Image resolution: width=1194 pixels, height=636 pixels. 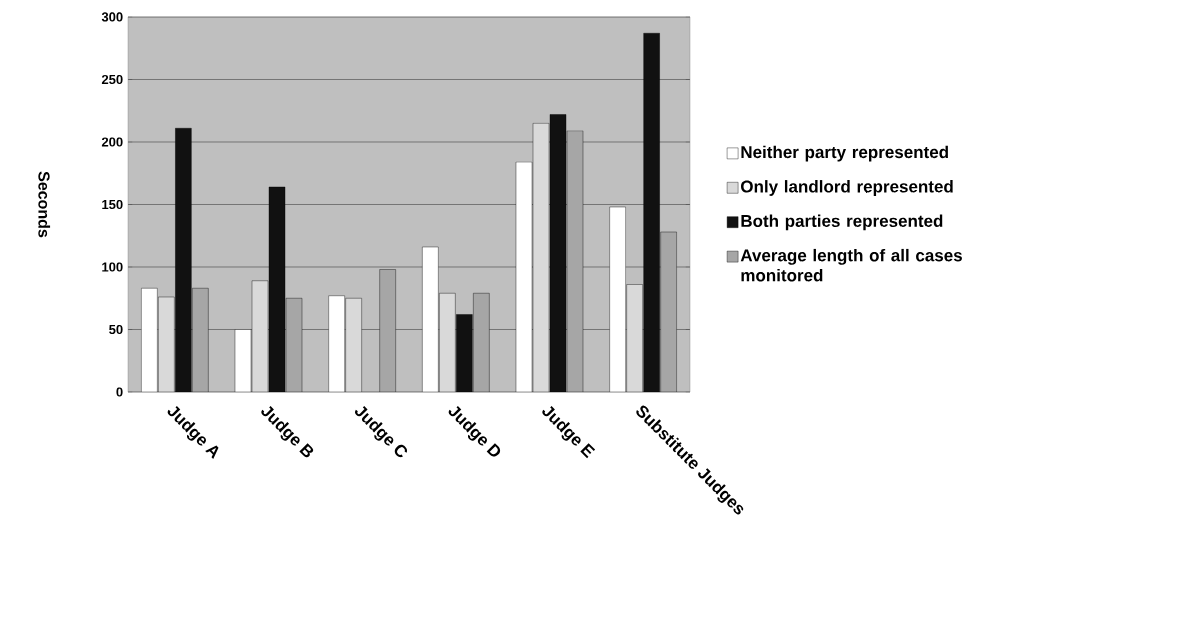 What do you see at coordinates (847, 188) in the screenshot?
I see `legend-label: Only landlord represented` at bounding box center [847, 188].